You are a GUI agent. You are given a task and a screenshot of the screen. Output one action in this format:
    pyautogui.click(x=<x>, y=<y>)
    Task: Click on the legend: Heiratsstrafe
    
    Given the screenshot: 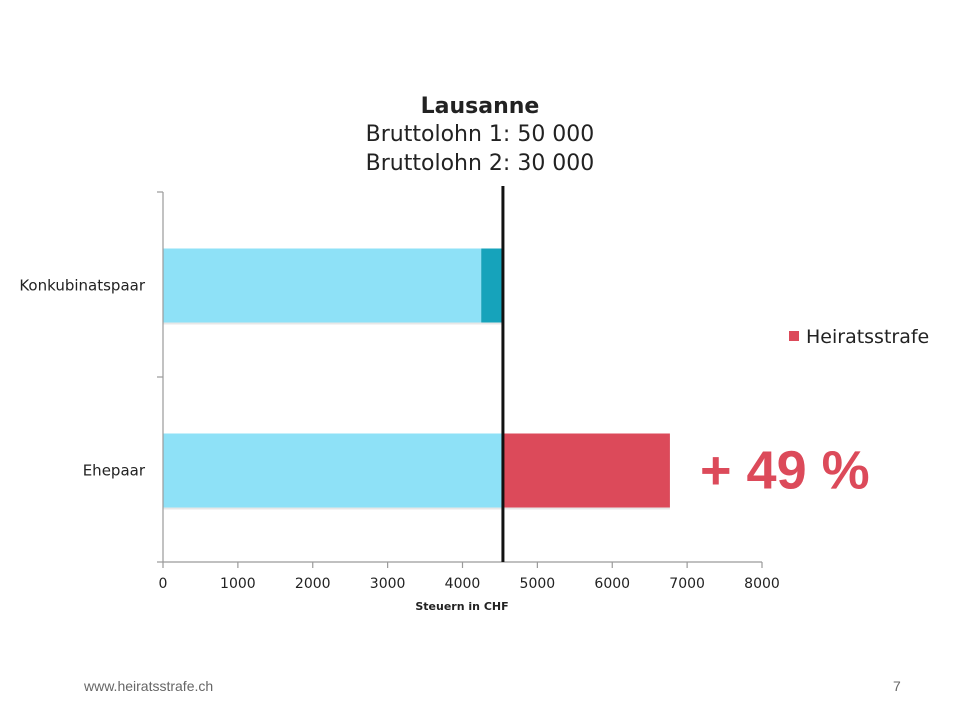 What is the action you would take?
    pyautogui.click(x=859, y=337)
    